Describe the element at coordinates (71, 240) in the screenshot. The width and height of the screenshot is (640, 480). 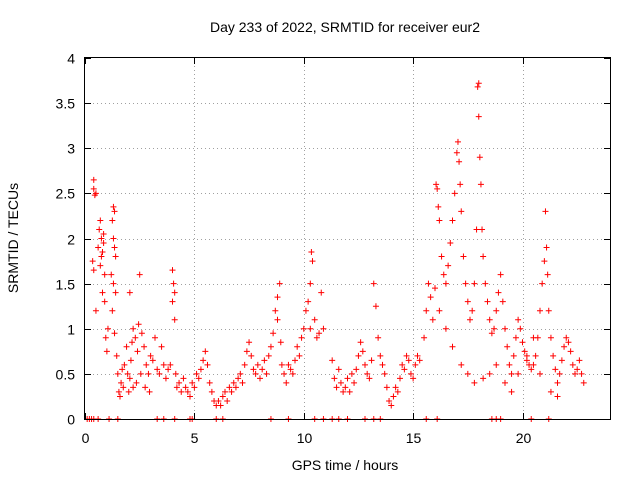
I see `y-tick-label: 2` at that location.